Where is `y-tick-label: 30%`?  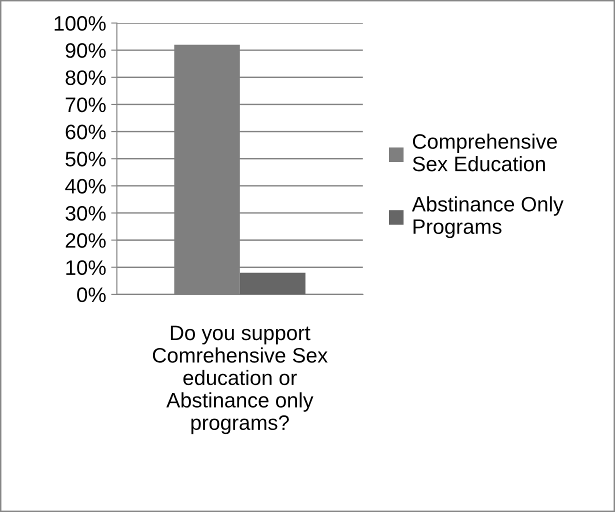
y-tick-label: 30% is located at coordinates (86, 213).